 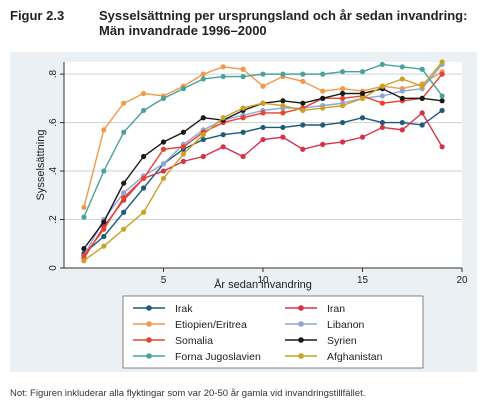 I want to click on legend-label: Forna Jugoslavien, so click(x=218, y=357).